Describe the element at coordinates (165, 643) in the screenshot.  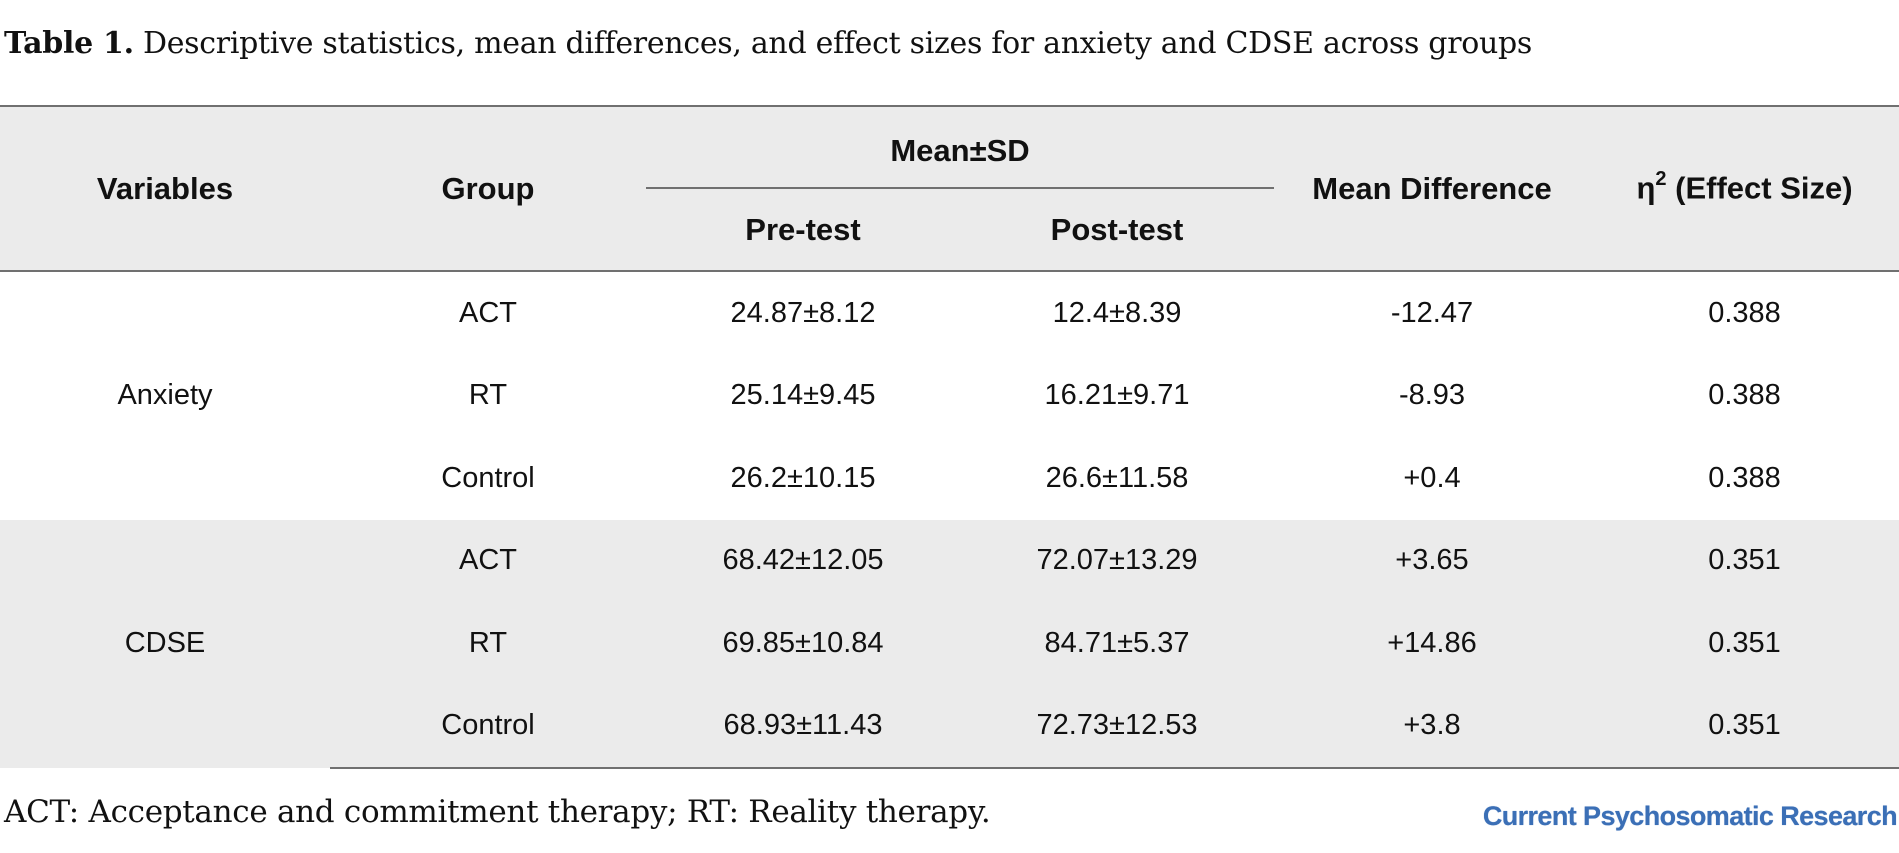
I see `variable-cell: CDSE` at that location.